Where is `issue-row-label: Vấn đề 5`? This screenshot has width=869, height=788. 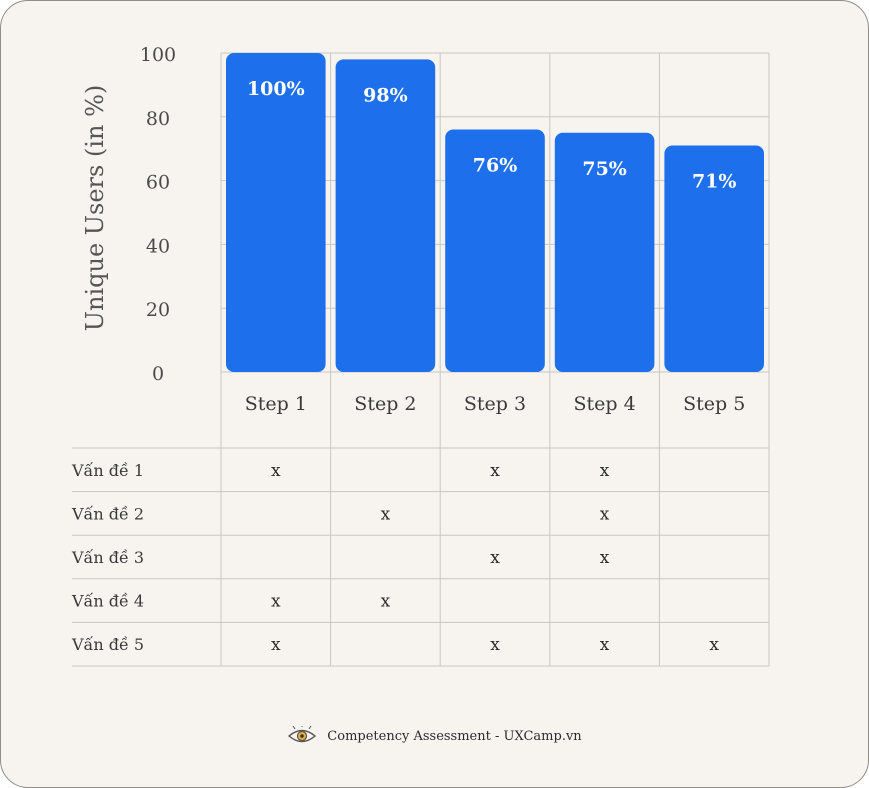
issue-row-label: Vấn đề 5 is located at coordinates (107, 644).